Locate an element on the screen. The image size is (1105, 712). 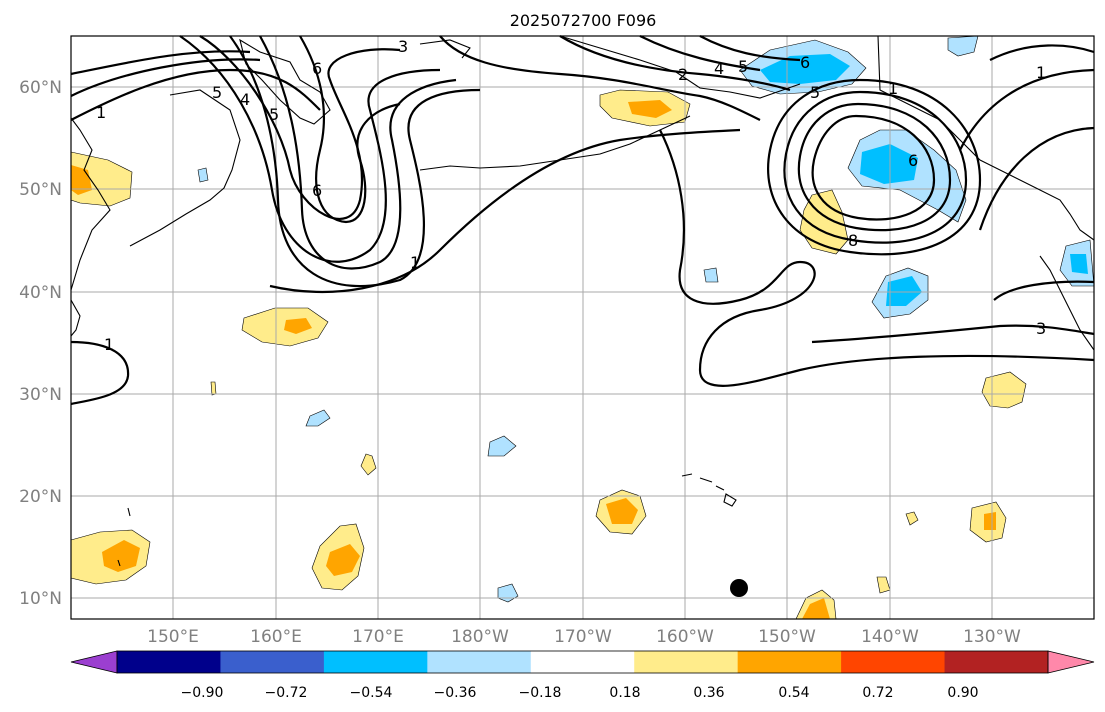
small-islands is located at coordinates (124, 537).